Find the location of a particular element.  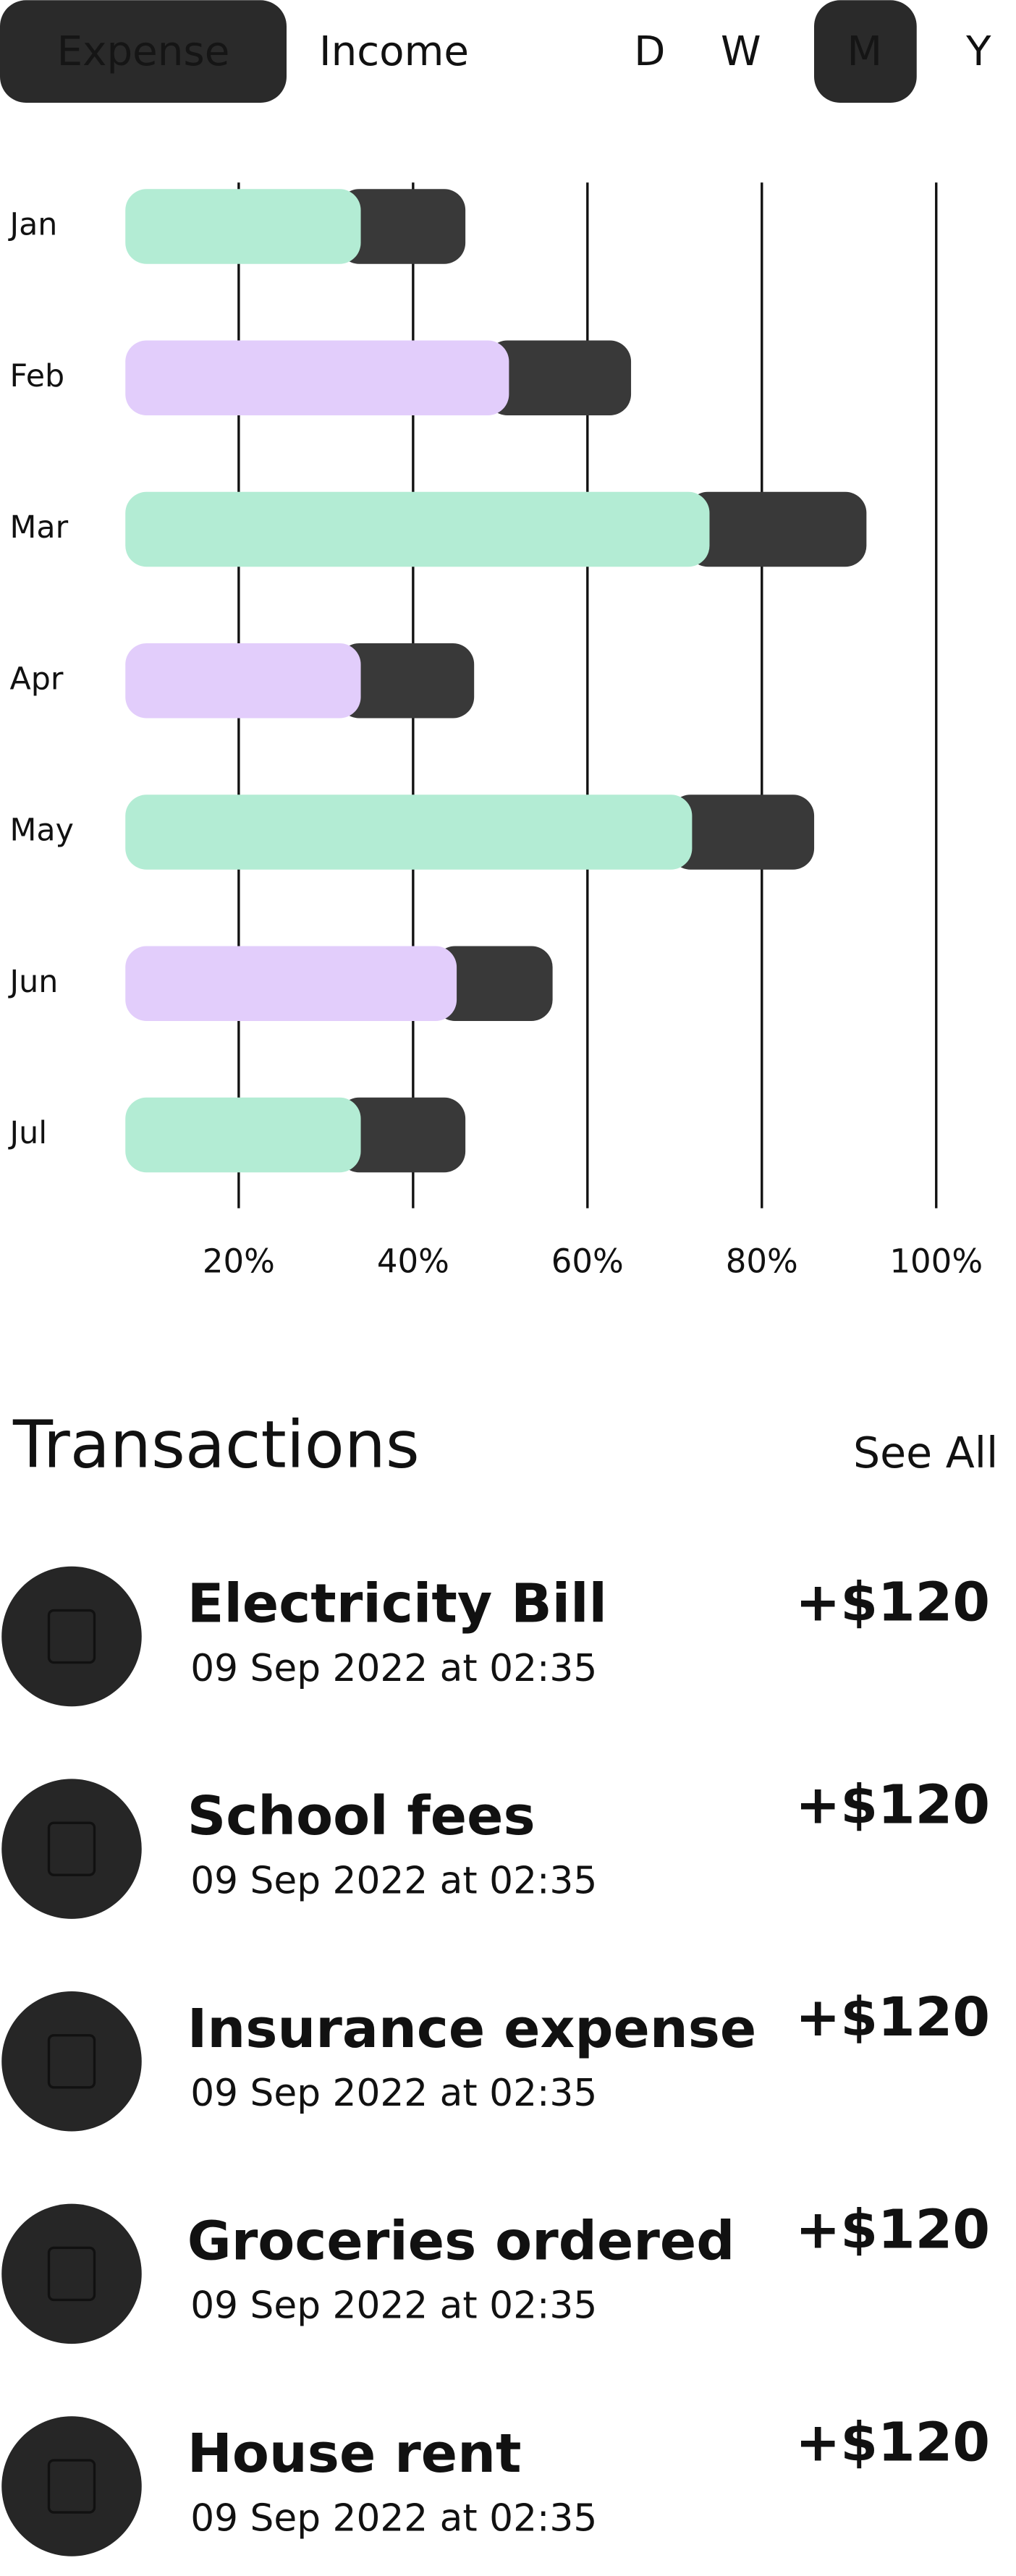

period-year: Y is located at coordinates (978, 51).